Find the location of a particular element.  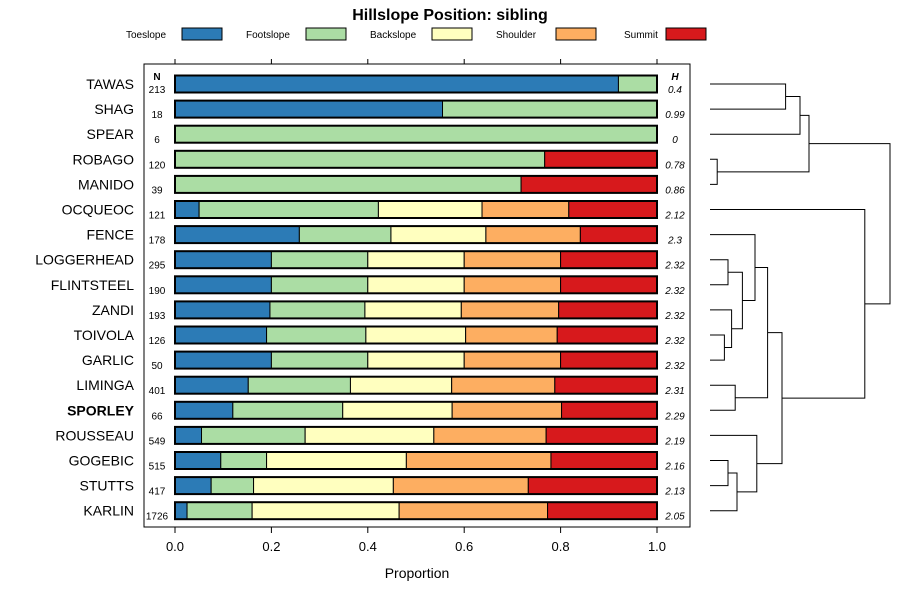

h-value: 2.19 is located at coordinates (674, 441).